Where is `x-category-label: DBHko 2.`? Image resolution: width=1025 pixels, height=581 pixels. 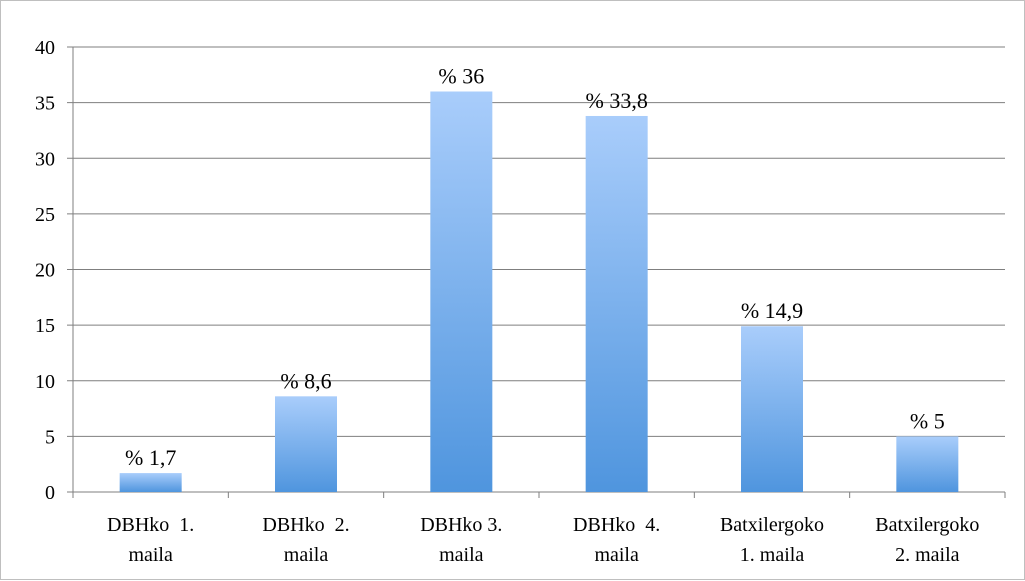 x-category-label: DBHko 2. is located at coordinates (305, 525).